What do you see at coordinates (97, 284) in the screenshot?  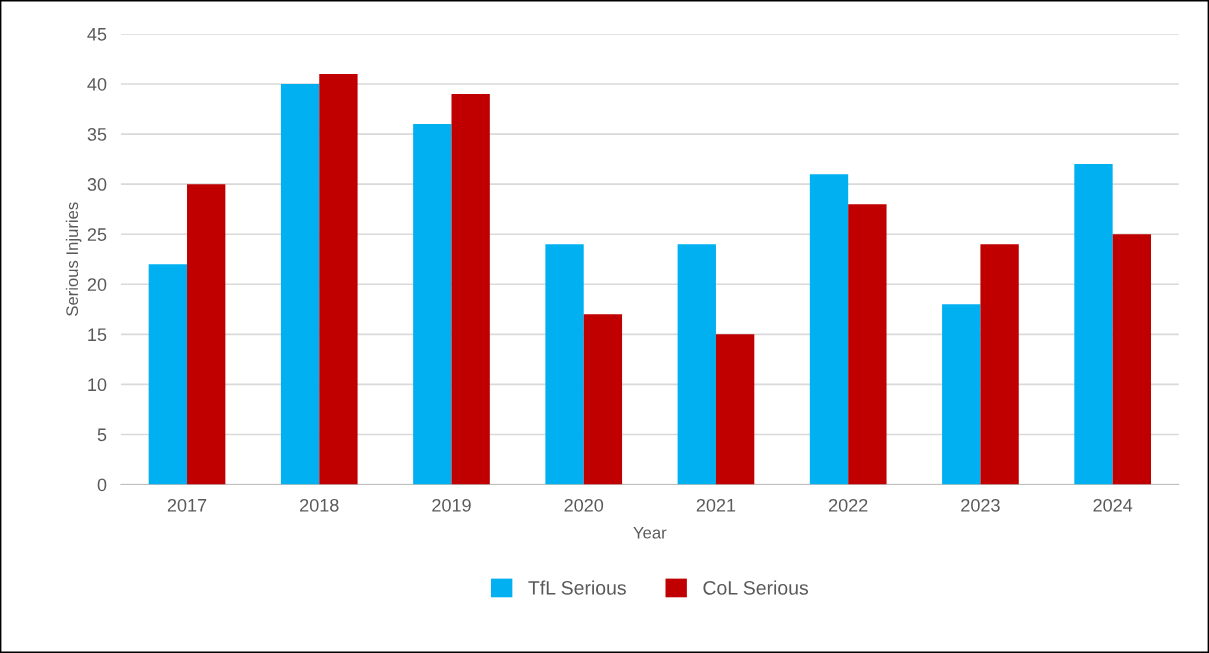 I see `y-tick-label: 20` at bounding box center [97, 284].